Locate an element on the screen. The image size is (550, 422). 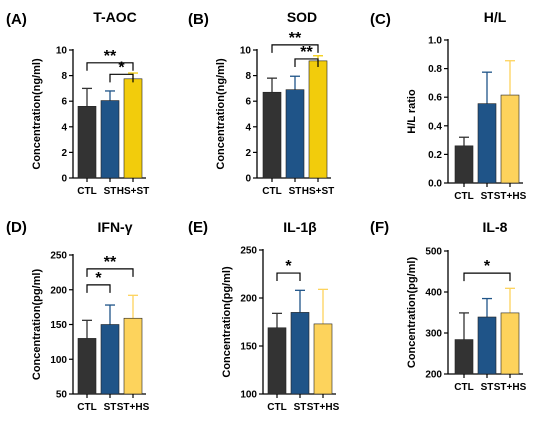
y-tick-label: 0.0 is located at coordinates (435, 184).